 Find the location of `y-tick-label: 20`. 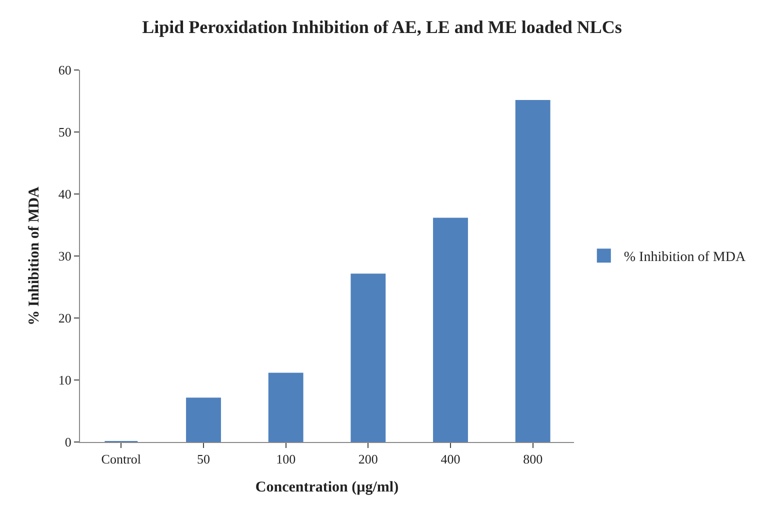

y-tick-label: 20 is located at coordinates (65, 318).